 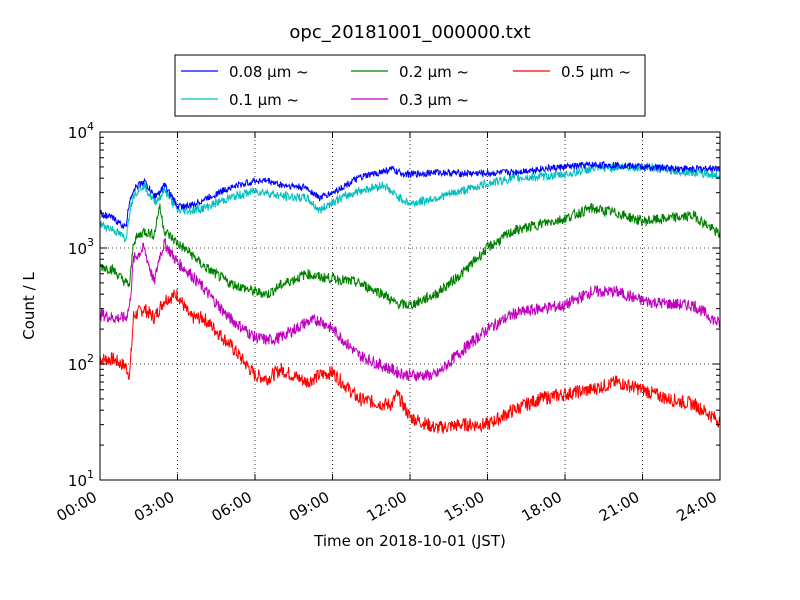 What do you see at coordinates (409, 32) in the screenshot?
I see `chart-title: opc_20181001_000000.txt` at bounding box center [409, 32].